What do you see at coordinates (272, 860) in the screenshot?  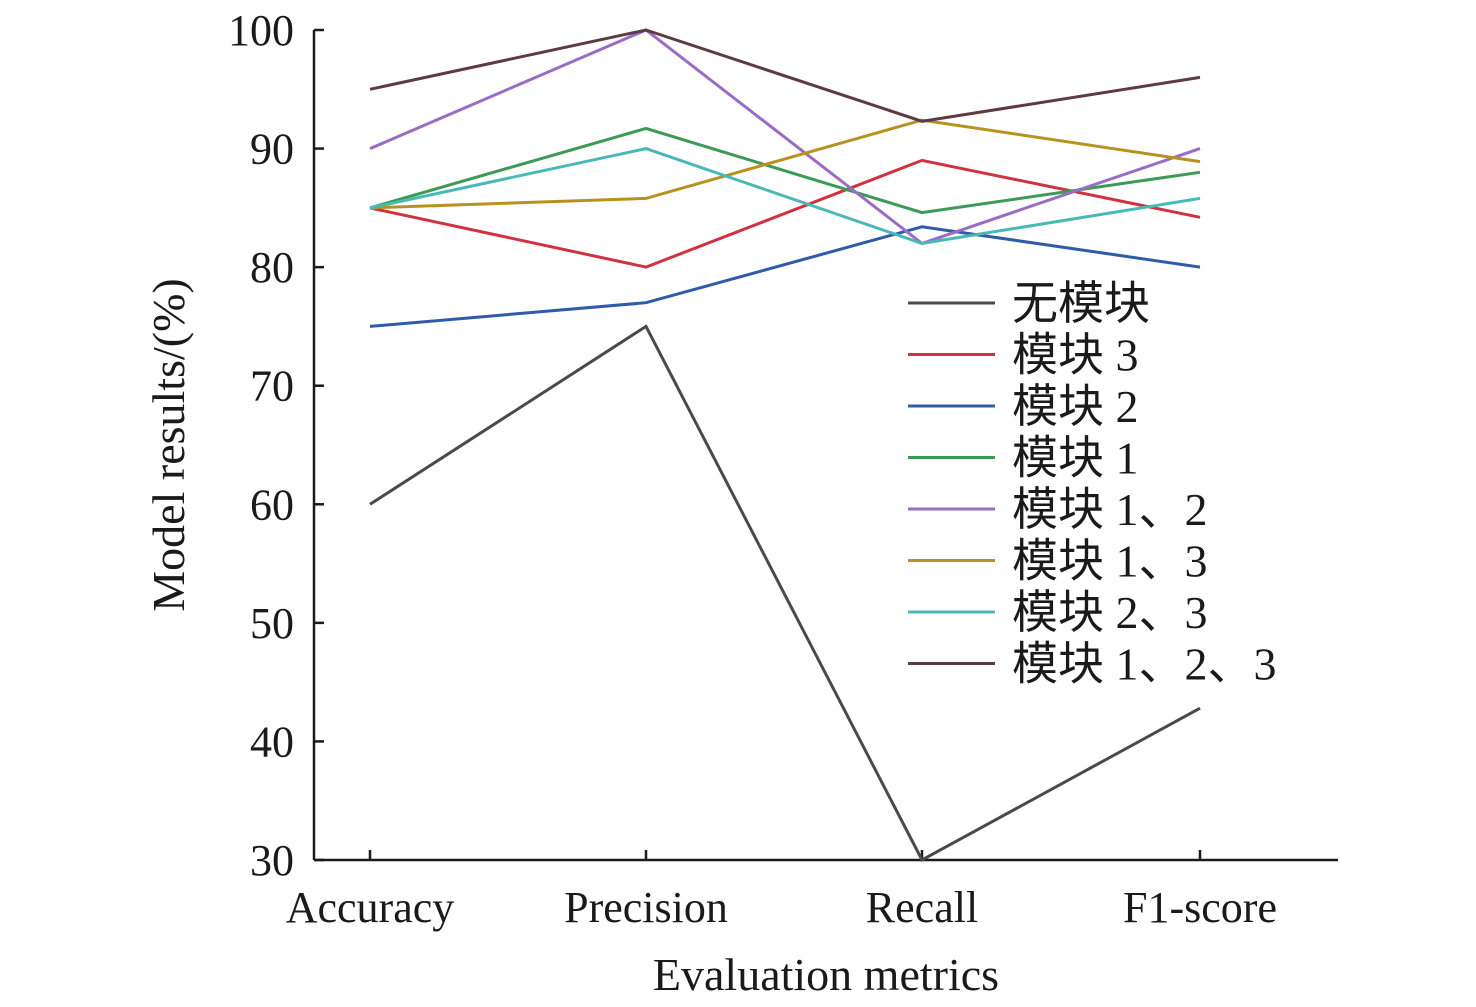 I see `y-tick-label: 30` at bounding box center [272, 860].